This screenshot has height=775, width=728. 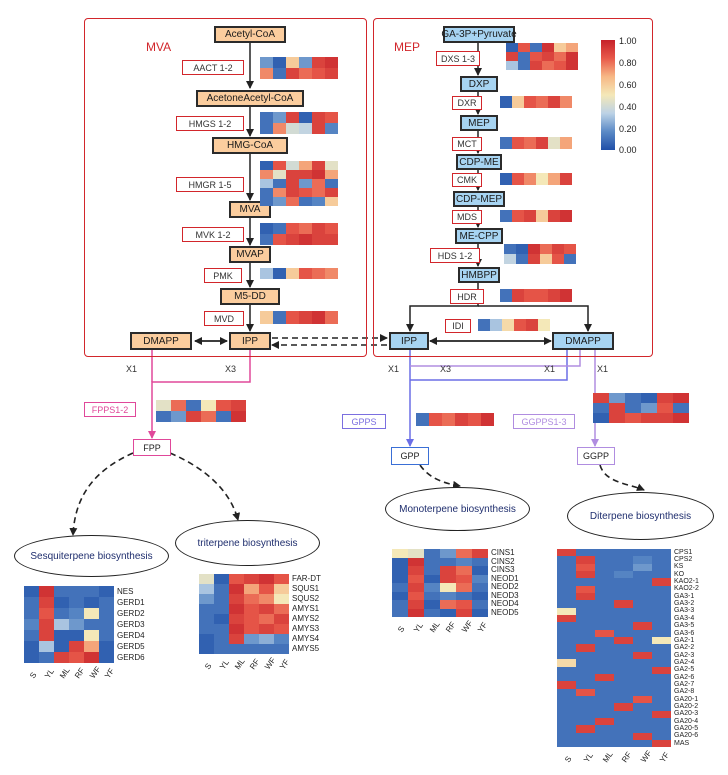 What do you see at coordinates (684, 626) in the screenshot?
I see `gene-label: GA3-5` at bounding box center [684, 626].